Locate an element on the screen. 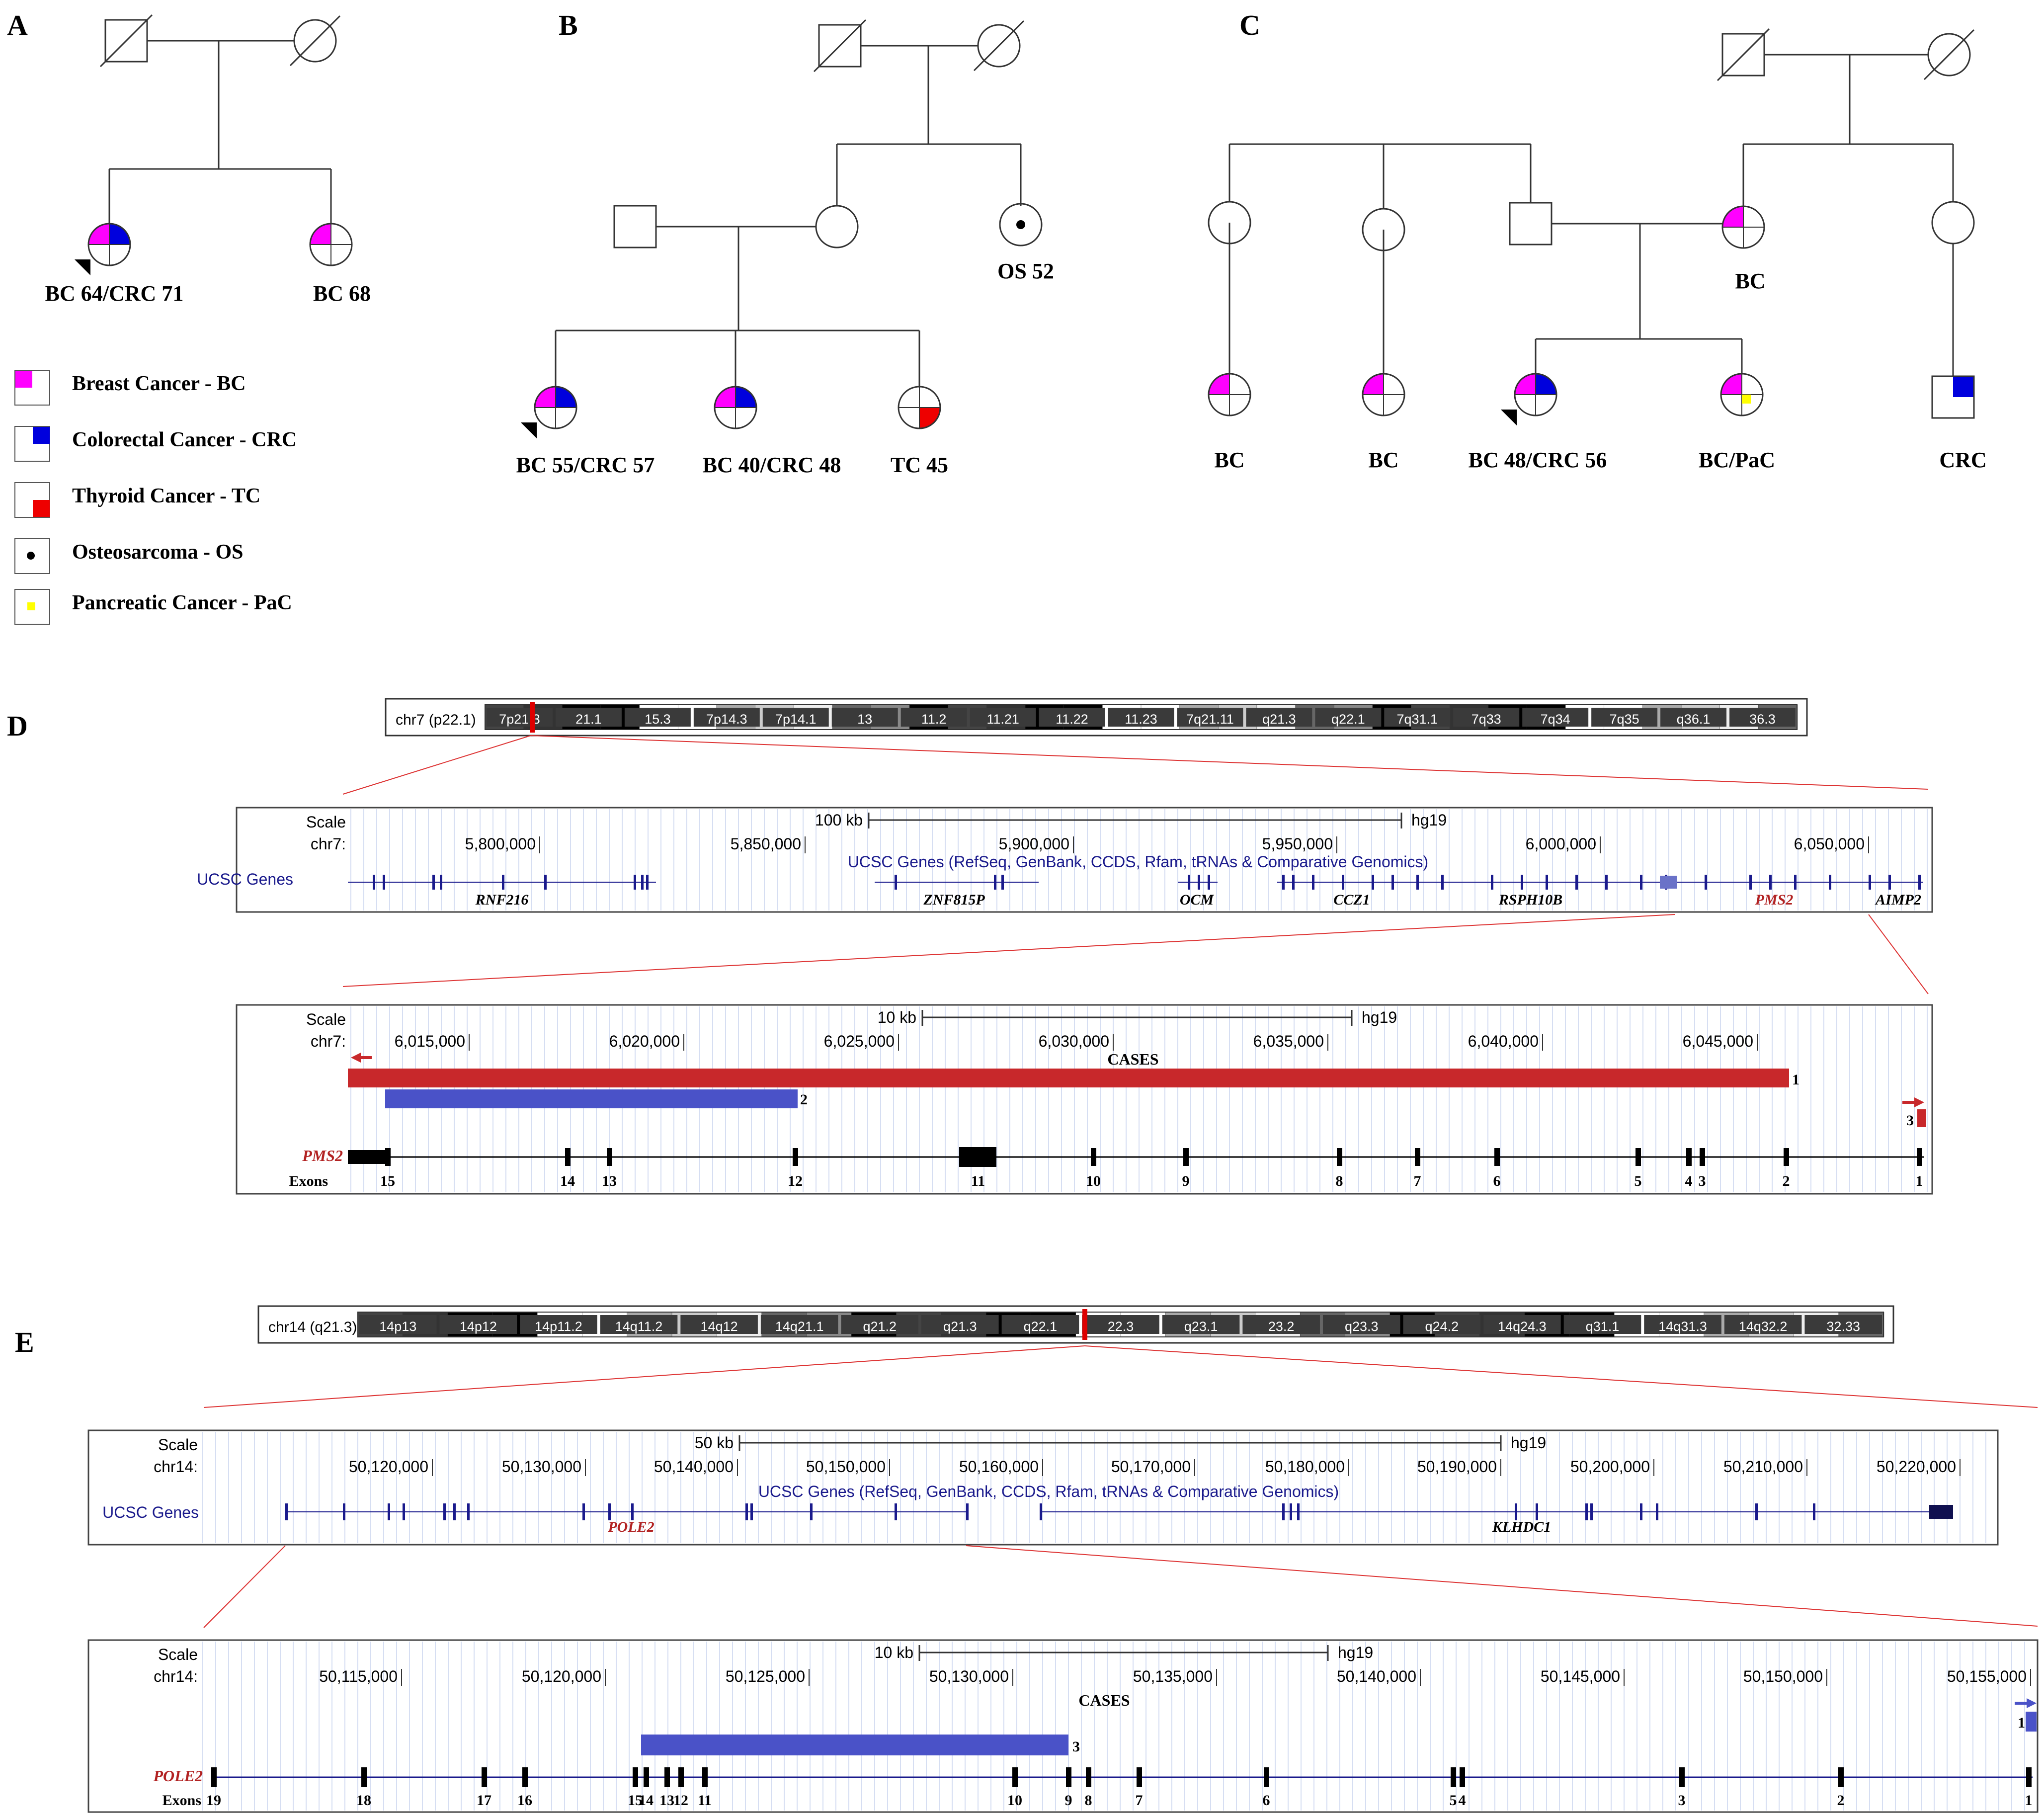  position-label: 50,145,000 is located at coordinates (1581, 1676).